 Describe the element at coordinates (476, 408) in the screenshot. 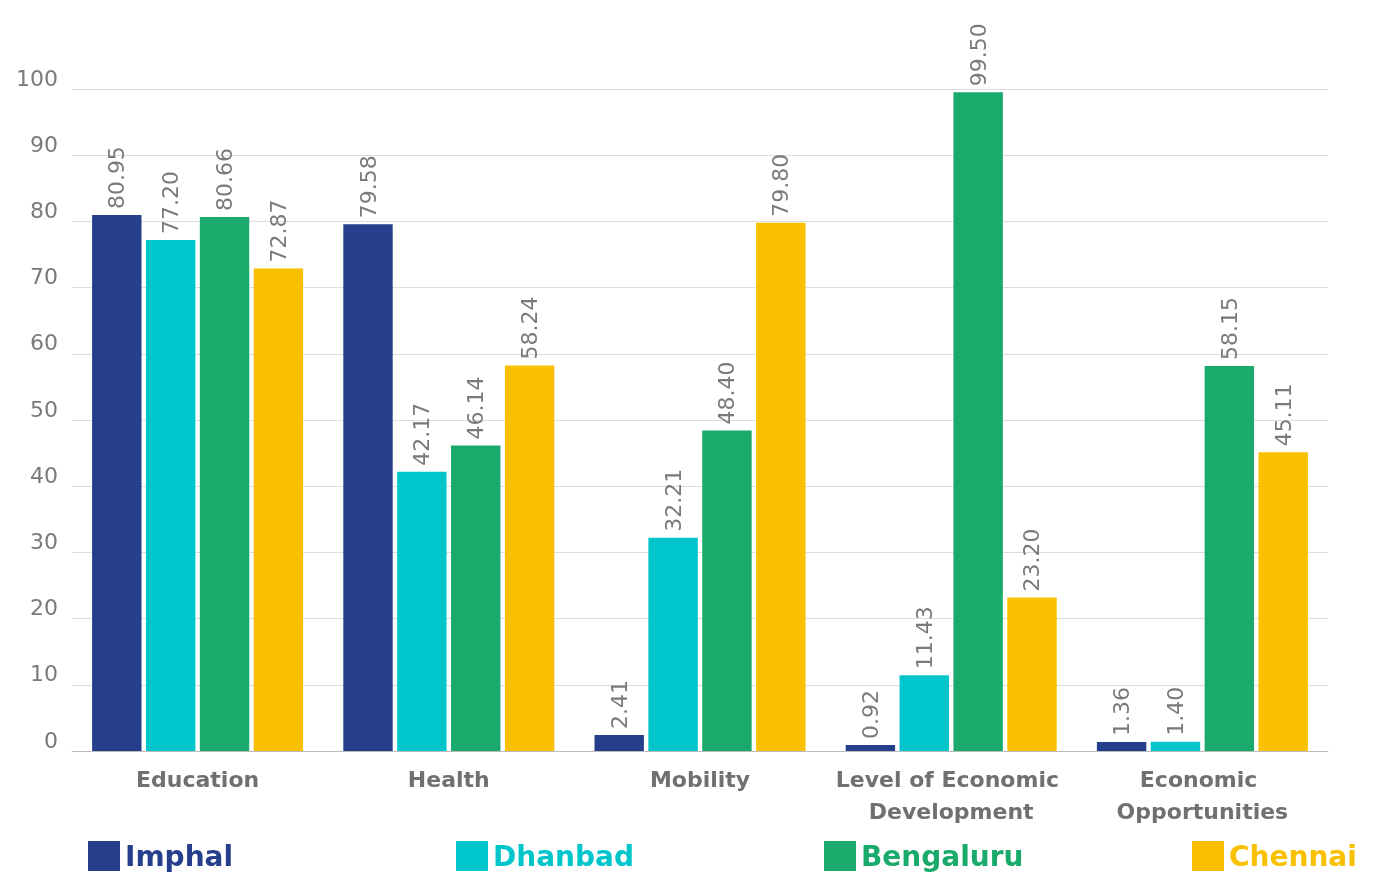

I see `data-label: 46.14` at that location.